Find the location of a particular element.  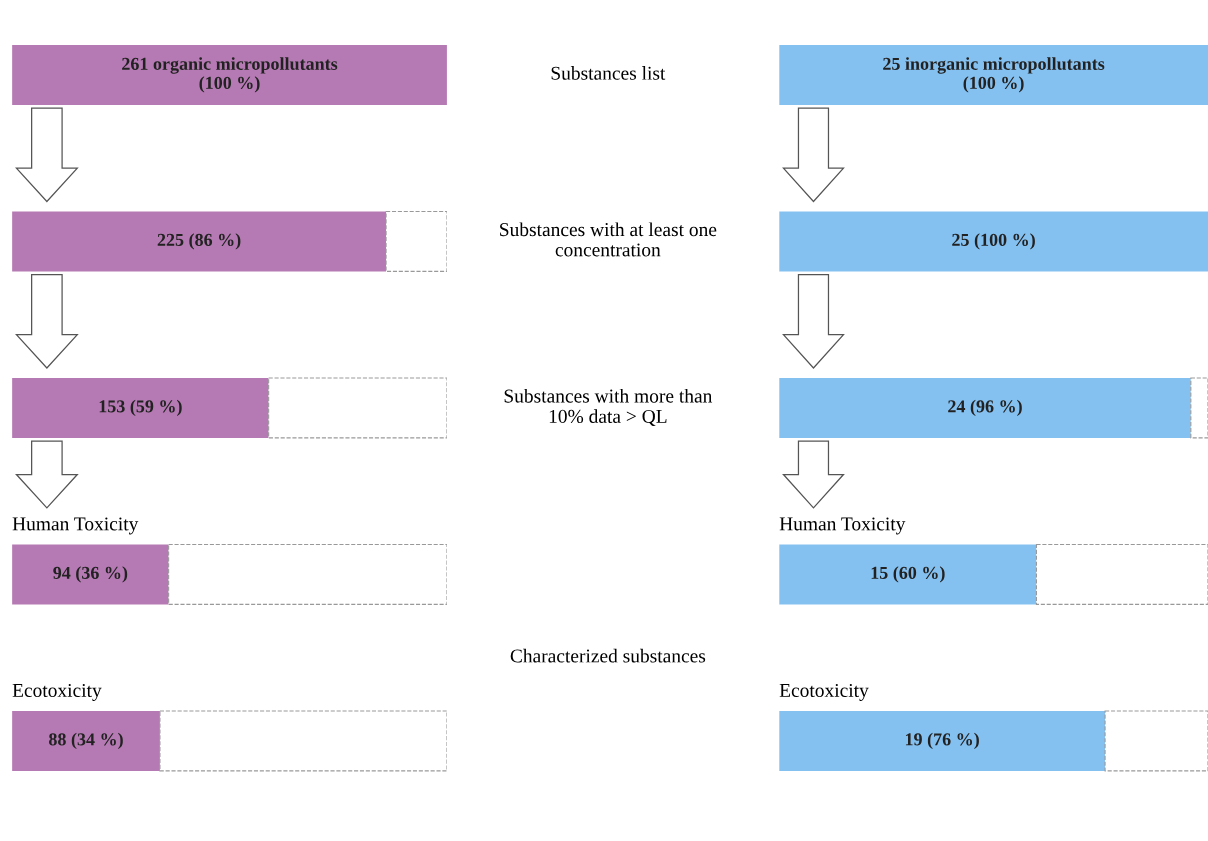

data-label: 261 organic micropollutants (100 %) is located at coordinates (230, 75).